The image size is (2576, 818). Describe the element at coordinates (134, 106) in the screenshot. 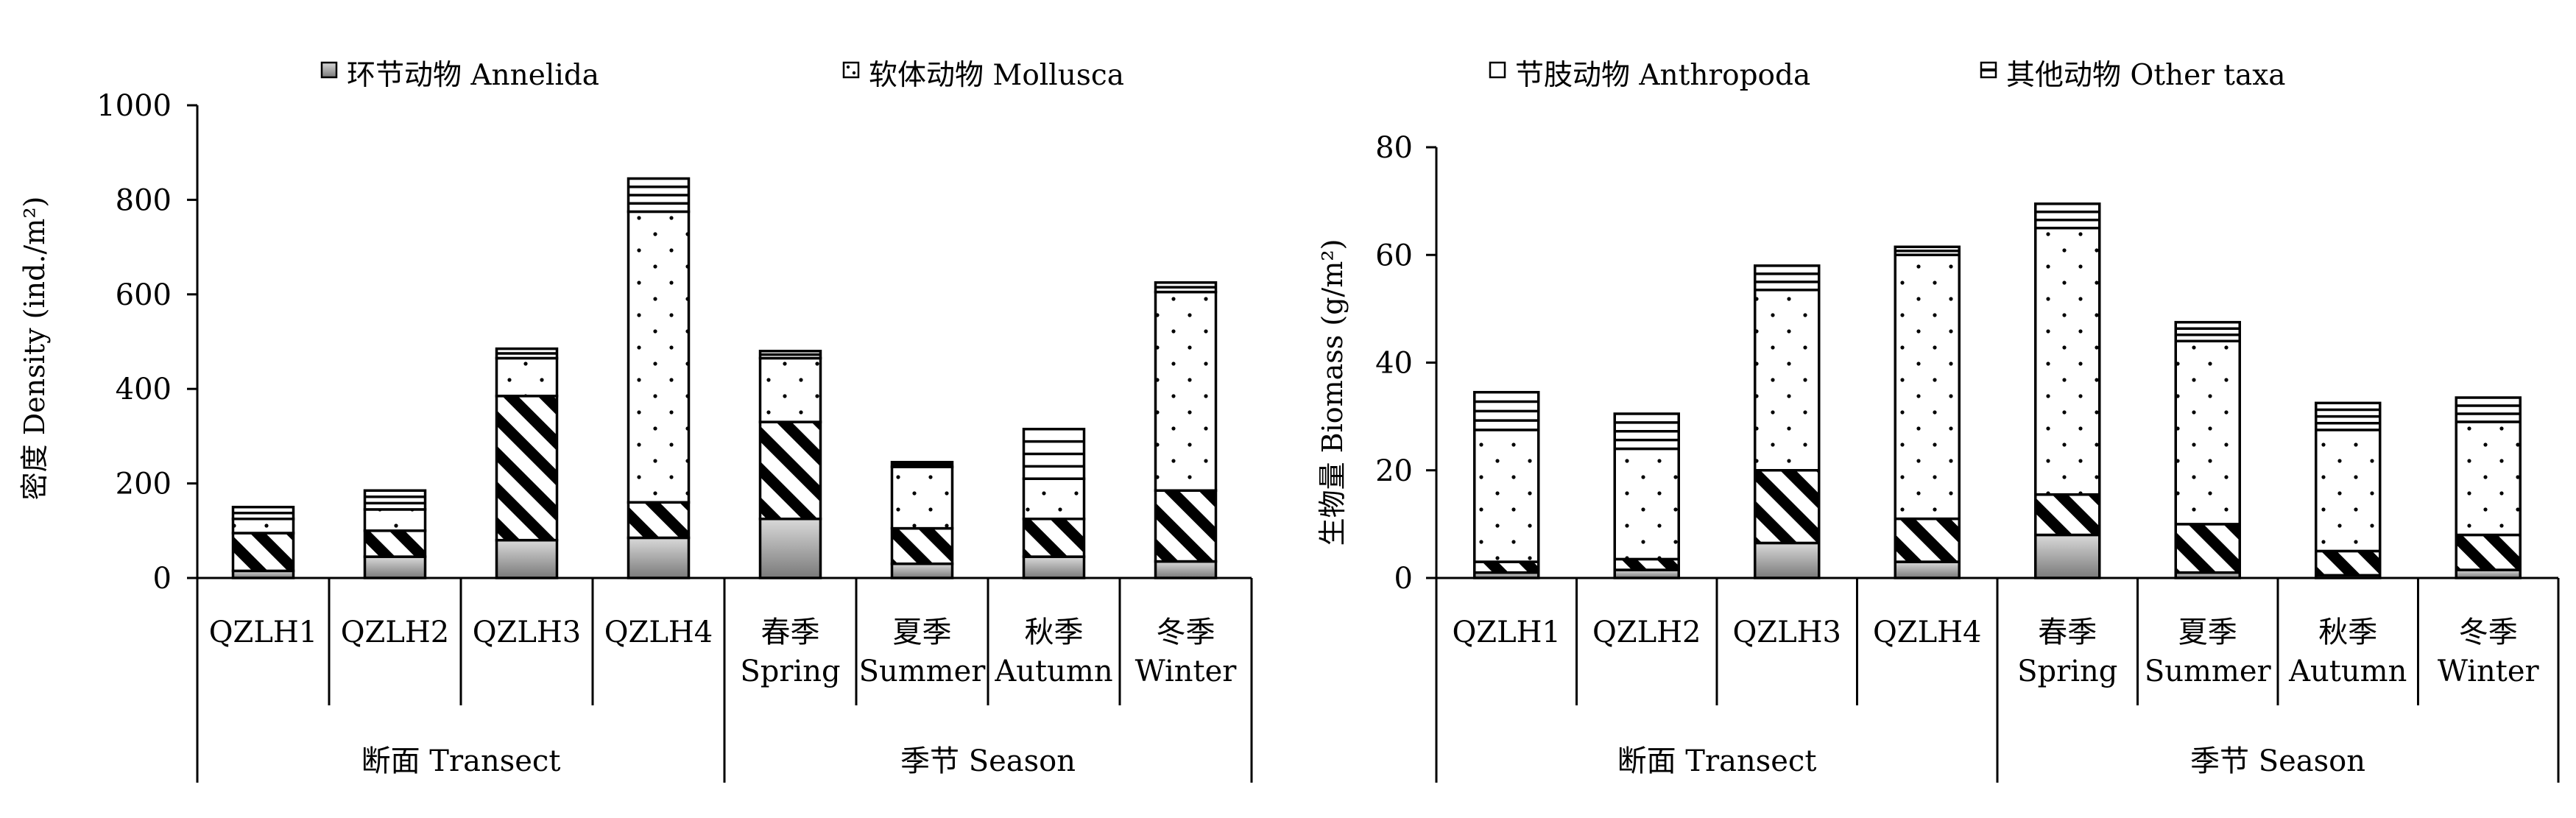

I see `y-tick-label: 1000` at that location.